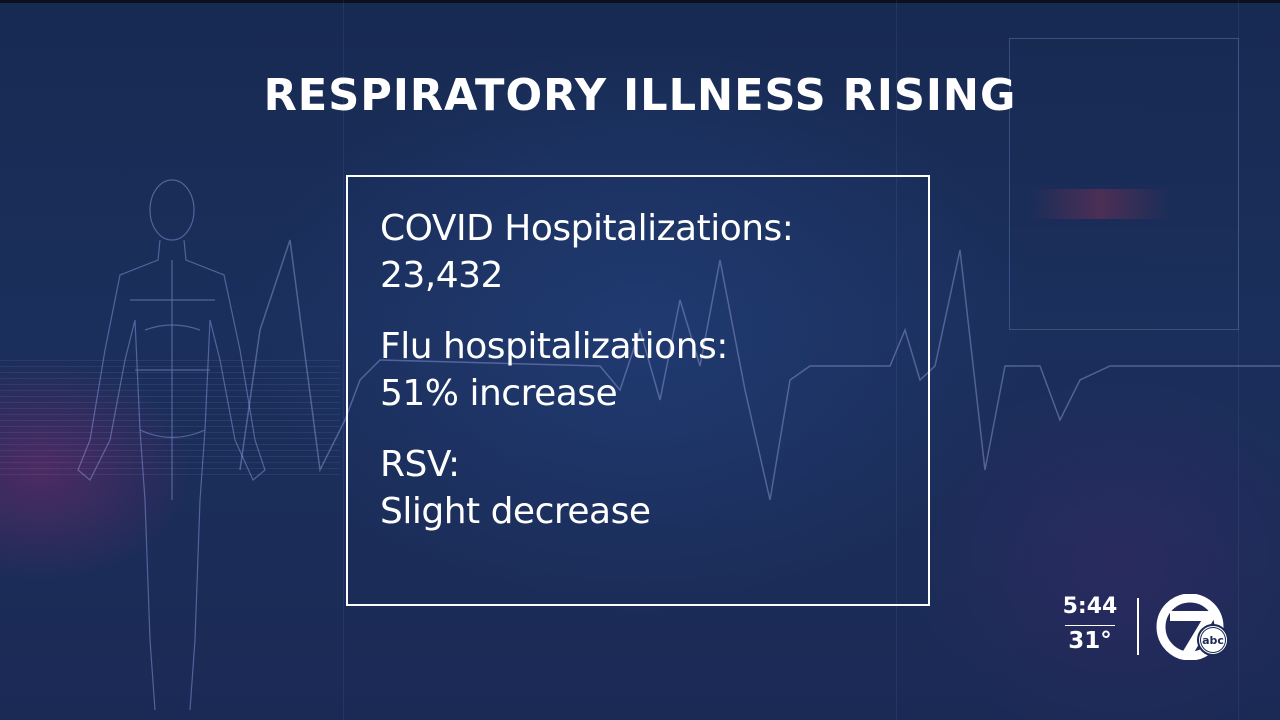 The image size is (1280, 720). What do you see at coordinates (1124, 184) in the screenshot?
I see `decorative-scan-frame` at bounding box center [1124, 184].